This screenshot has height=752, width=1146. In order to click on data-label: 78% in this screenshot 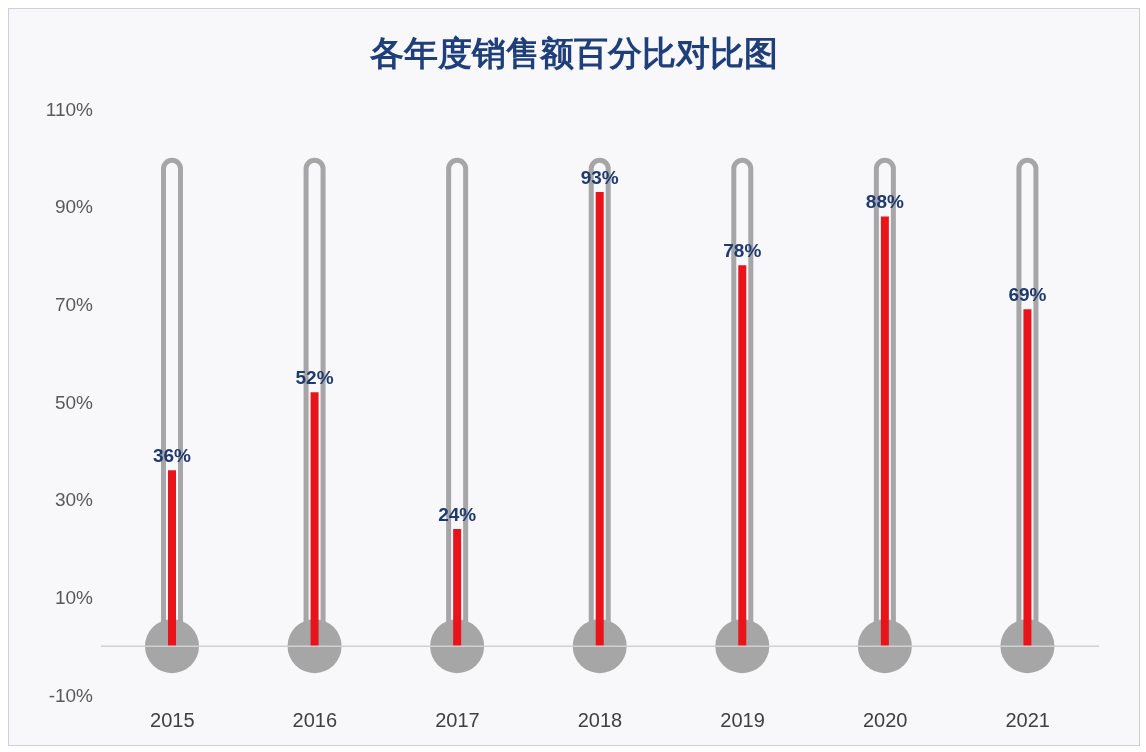, I will do `click(742, 251)`.